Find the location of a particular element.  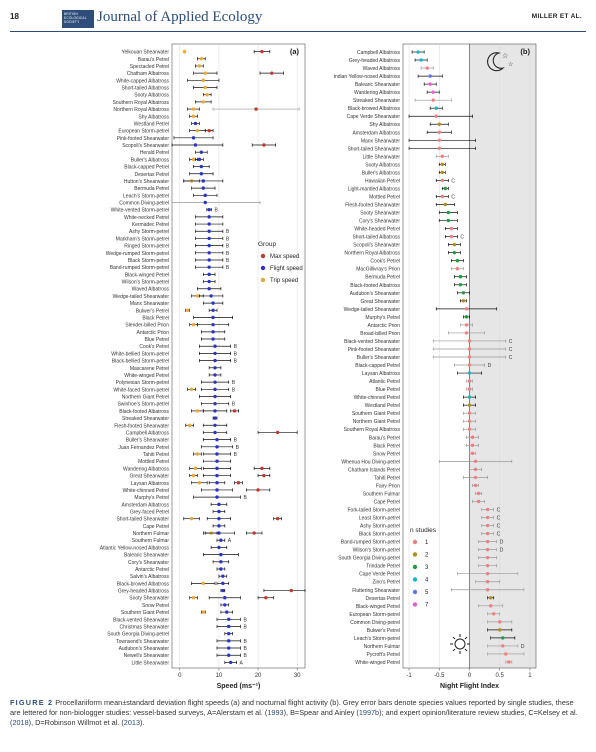

x-tick-label: 0 is located at coordinates (470, 676).